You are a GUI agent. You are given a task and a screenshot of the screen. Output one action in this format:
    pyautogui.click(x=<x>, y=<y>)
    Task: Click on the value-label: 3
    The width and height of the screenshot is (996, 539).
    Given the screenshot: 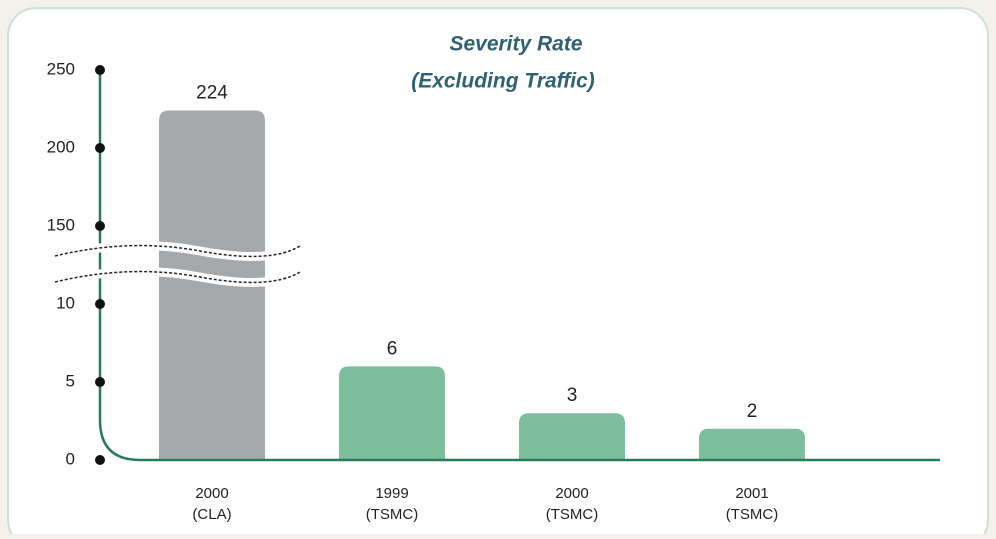 What is the action you would take?
    pyautogui.click(x=572, y=395)
    